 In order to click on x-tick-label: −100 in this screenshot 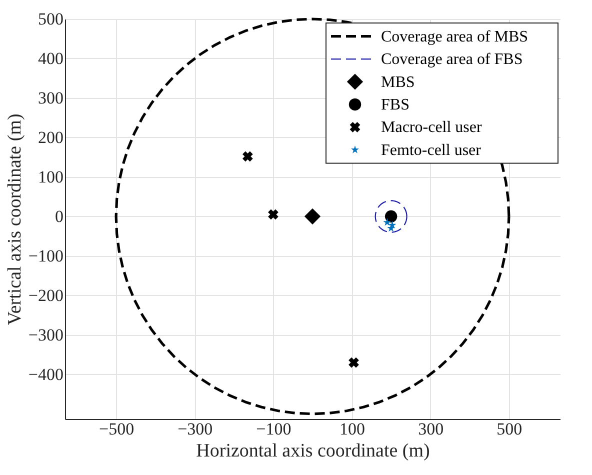, I will do `click(274, 429)`.